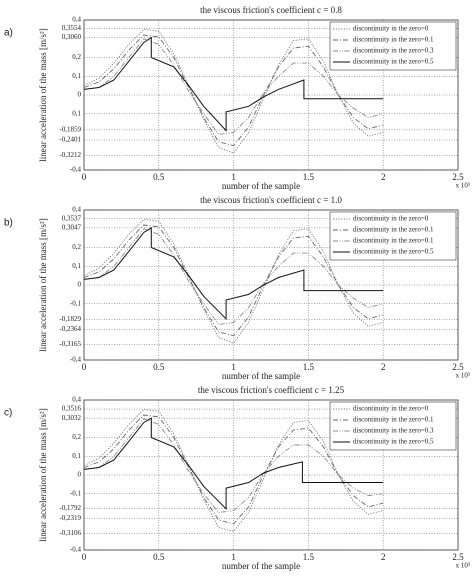 Image resolution: width=474 pixels, height=579 pixels. Describe the element at coordinates (72, 218) in the screenshot. I see `y-tick-label: 0,3537` at that location.